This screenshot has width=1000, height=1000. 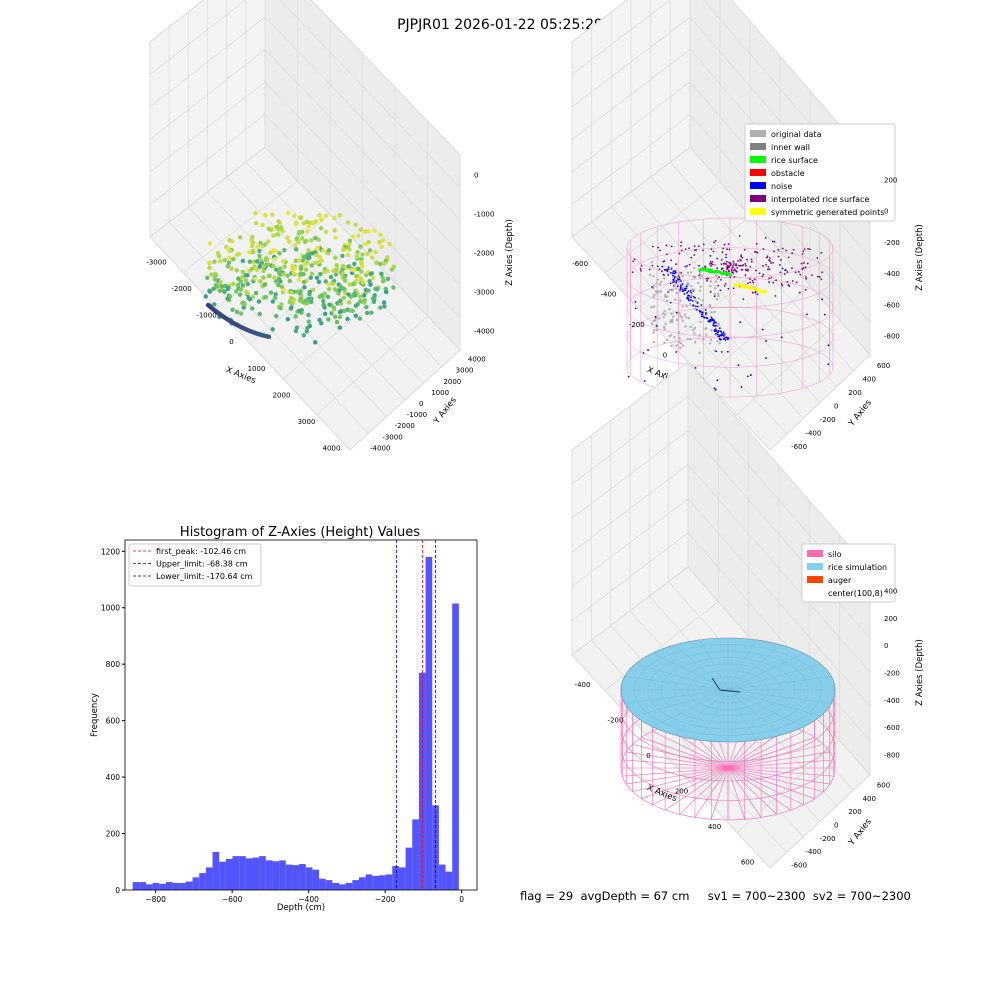 I want to click on y-tick-label: -400, so click(x=813, y=852).